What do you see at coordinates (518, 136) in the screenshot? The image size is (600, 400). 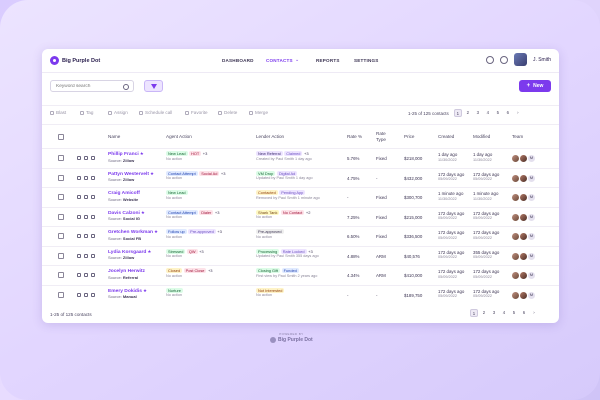 I see `col-team: Team` at bounding box center [518, 136].